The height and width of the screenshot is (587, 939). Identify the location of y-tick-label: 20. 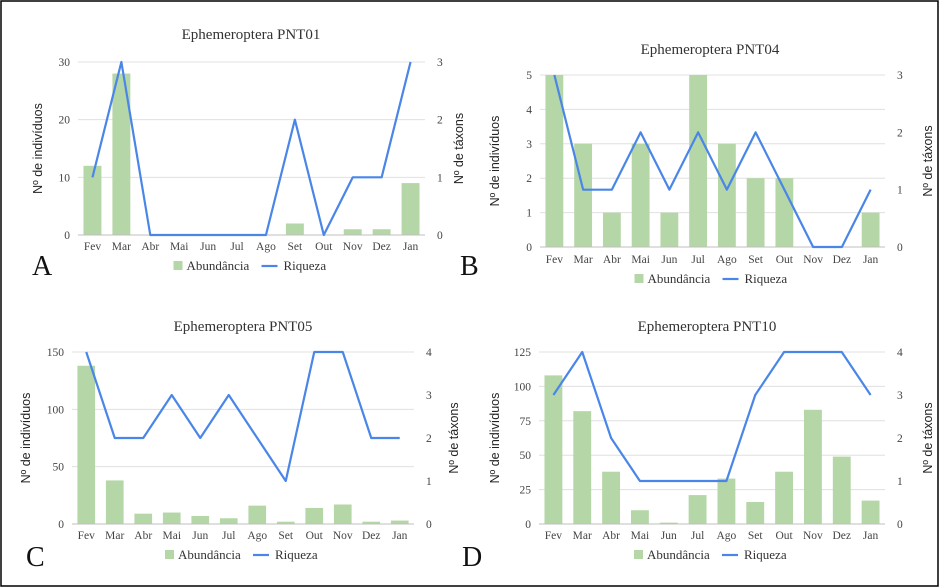
(65, 121).